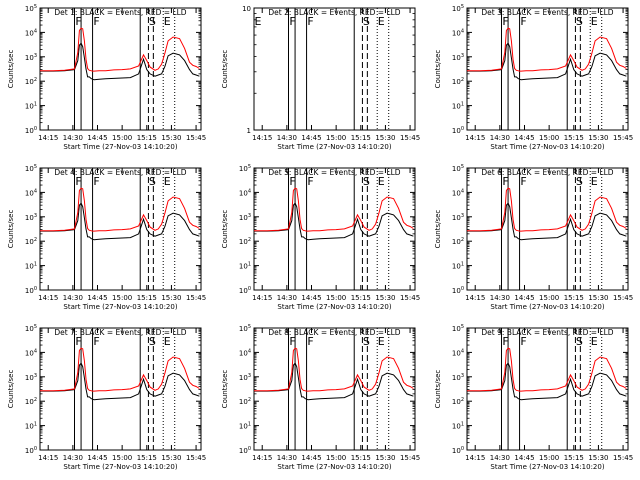 The image size is (640, 480). What do you see at coordinates (249, 131) in the screenshot?
I see `y-tick-label: 1` at bounding box center [249, 131].